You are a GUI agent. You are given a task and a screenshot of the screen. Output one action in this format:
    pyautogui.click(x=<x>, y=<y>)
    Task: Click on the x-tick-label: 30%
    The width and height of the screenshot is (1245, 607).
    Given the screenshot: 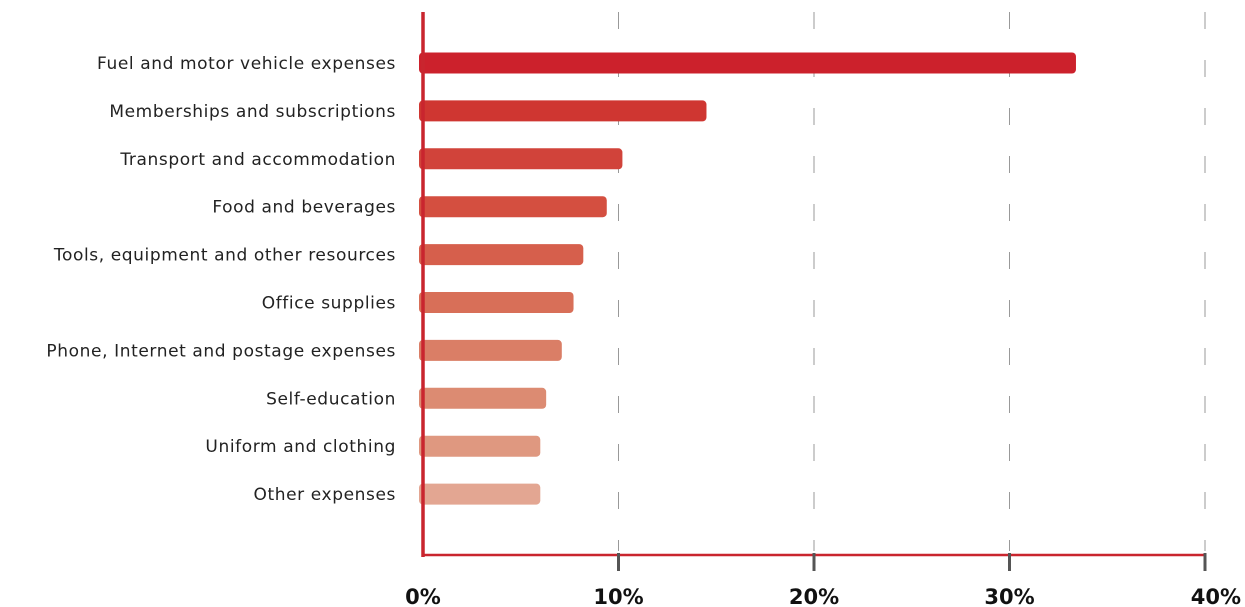 What is the action you would take?
    pyautogui.click(x=1009, y=596)
    